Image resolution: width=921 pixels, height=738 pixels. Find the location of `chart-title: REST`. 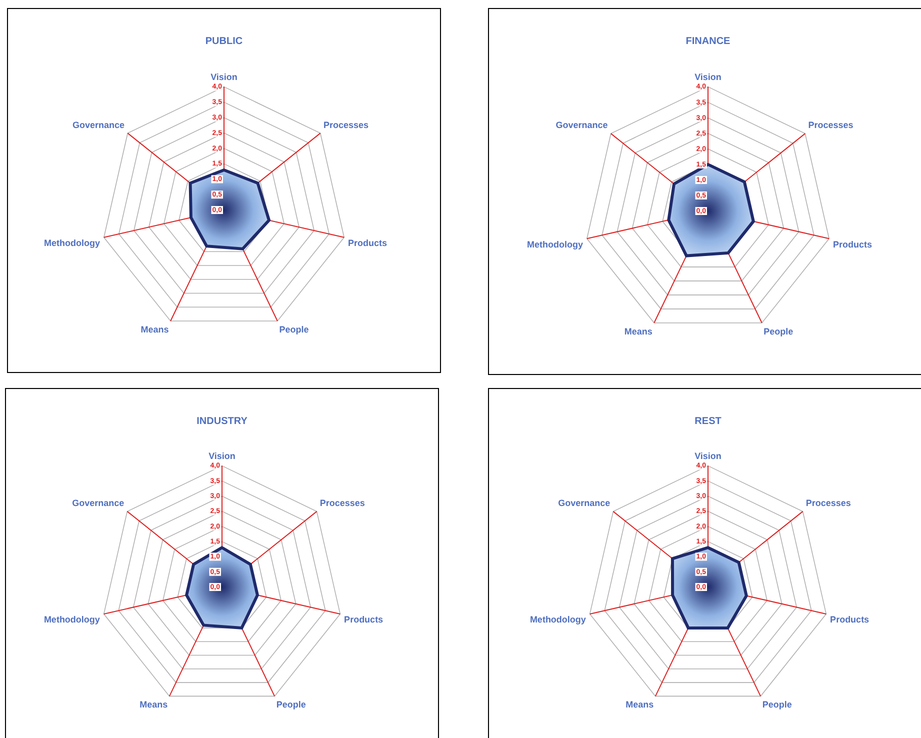

chart-title: REST is located at coordinates (708, 421).